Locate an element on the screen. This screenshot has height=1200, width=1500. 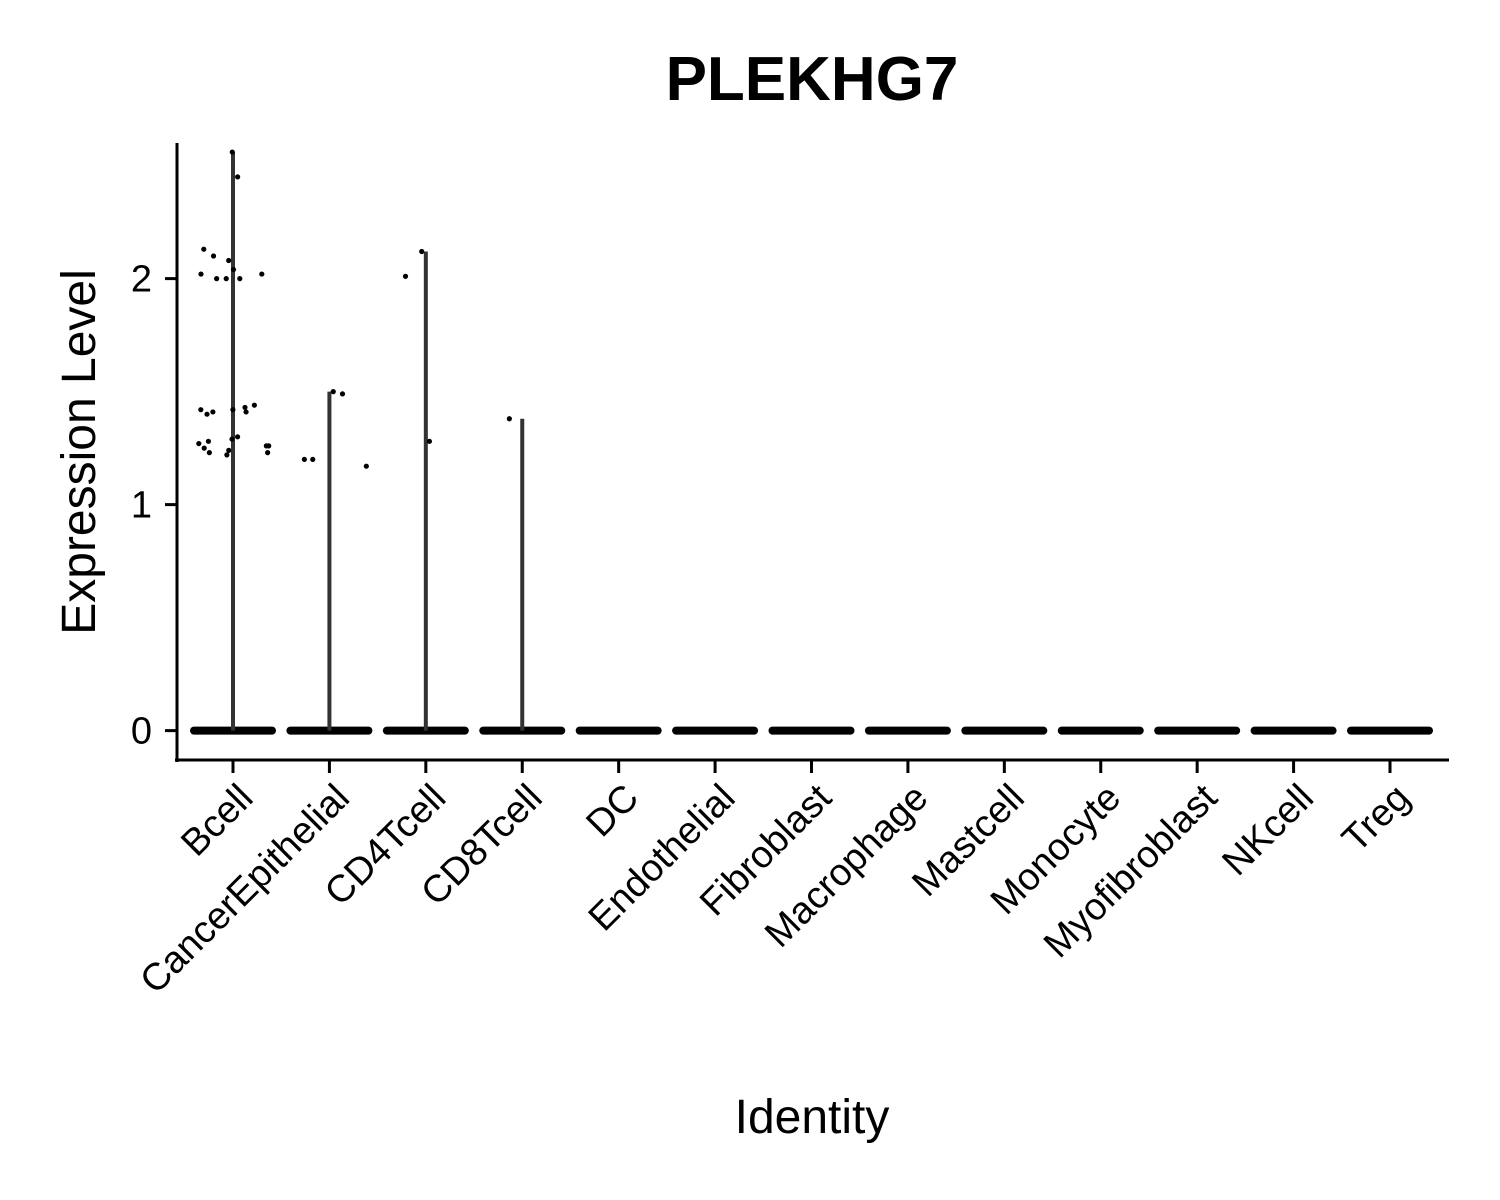
x-tick-label: Bcell is located at coordinates (217, 821).